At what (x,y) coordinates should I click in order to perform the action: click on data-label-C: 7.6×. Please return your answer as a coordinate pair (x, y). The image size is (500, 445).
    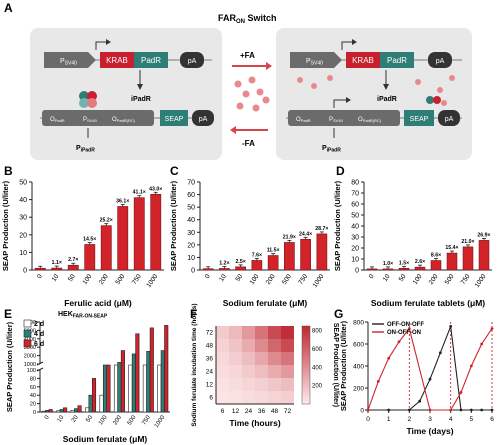
    Looking at the image, I should click on (257, 255).